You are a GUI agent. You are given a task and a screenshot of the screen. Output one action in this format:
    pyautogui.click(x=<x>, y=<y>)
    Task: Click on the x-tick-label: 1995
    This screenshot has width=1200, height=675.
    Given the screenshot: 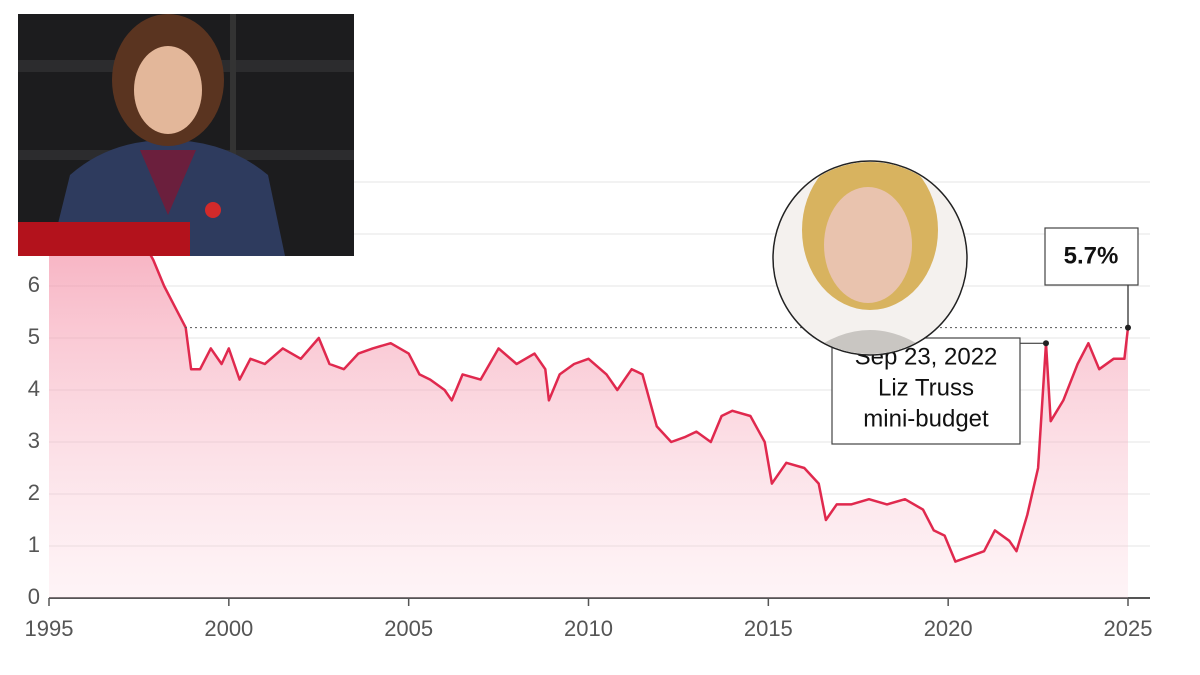 What is the action you would take?
    pyautogui.click(x=49, y=628)
    